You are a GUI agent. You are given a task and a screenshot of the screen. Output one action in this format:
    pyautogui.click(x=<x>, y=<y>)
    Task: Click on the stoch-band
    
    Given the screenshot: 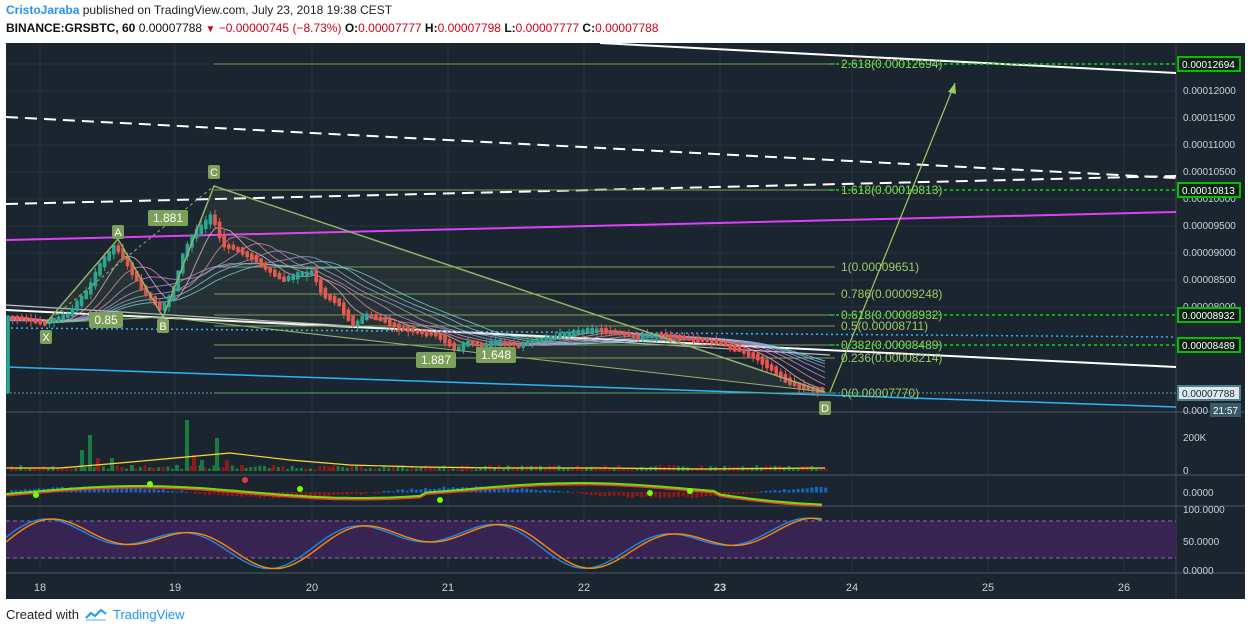 What is the action you would take?
    pyautogui.click(x=591, y=539)
    